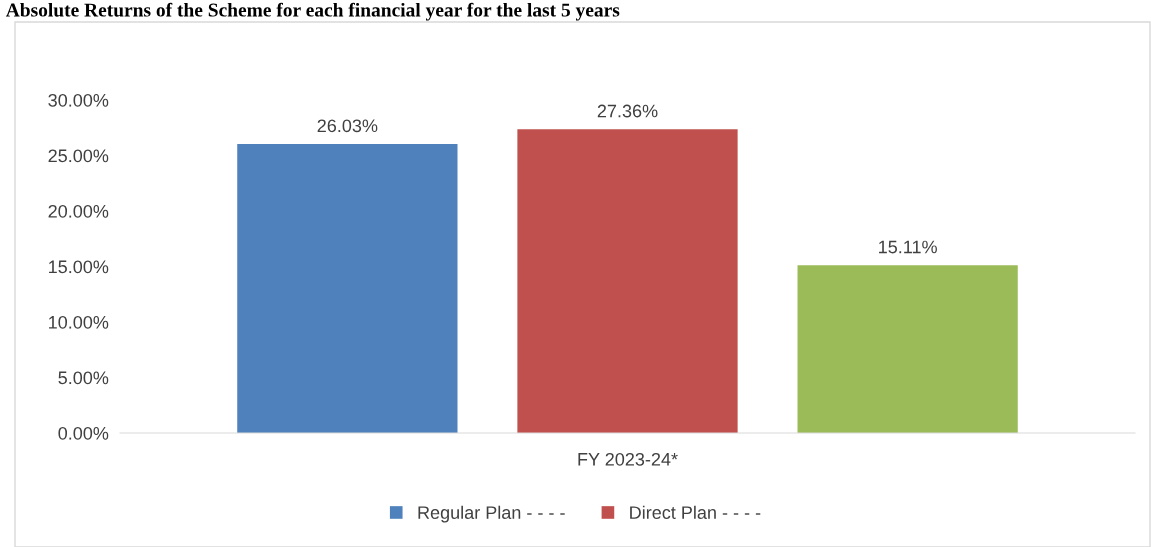 The height and width of the screenshot is (547, 1151). What do you see at coordinates (79, 322) in the screenshot?
I see `y-tick-label: 10.00%` at bounding box center [79, 322].